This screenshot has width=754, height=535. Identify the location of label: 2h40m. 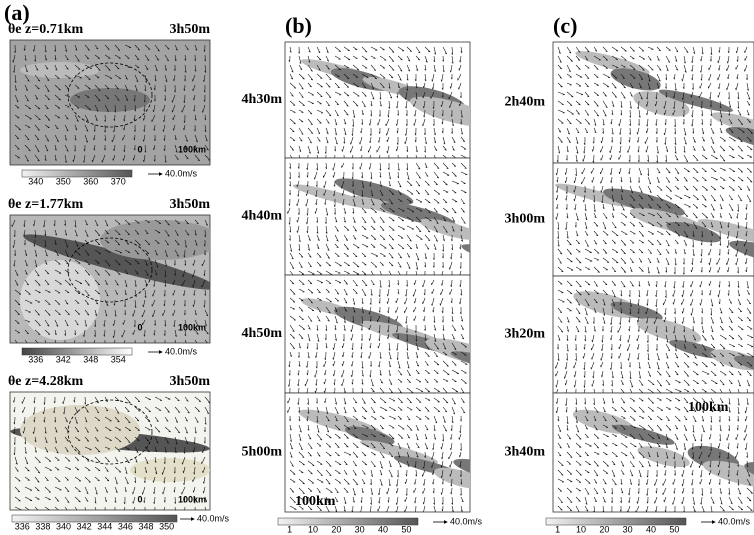
(525, 102).